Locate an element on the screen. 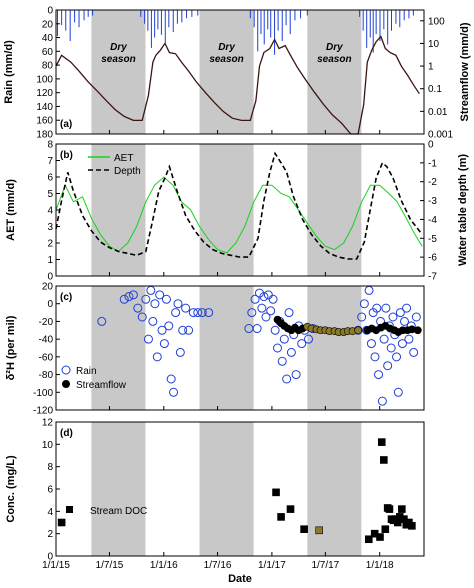 The height and width of the screenshot is (588, 474). y-tick-label: 20 is located at coordinates (48, 24).